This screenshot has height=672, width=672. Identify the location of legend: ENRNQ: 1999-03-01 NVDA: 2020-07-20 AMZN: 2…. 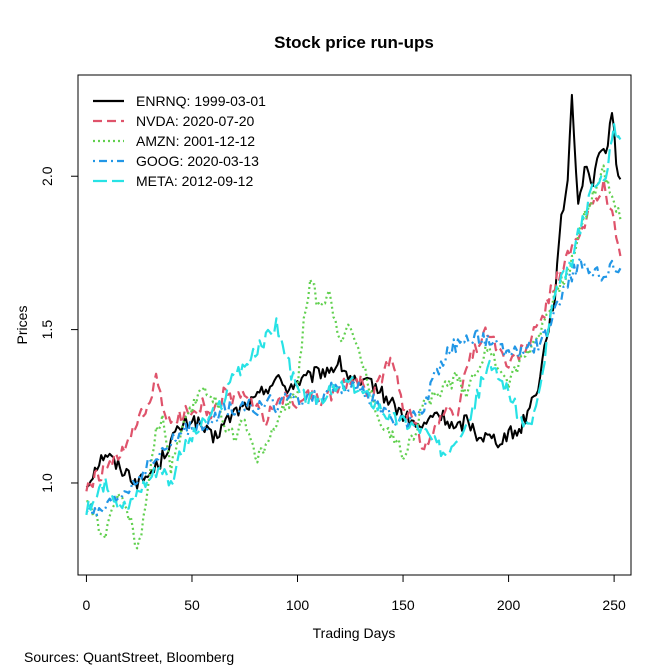
(179, 141).